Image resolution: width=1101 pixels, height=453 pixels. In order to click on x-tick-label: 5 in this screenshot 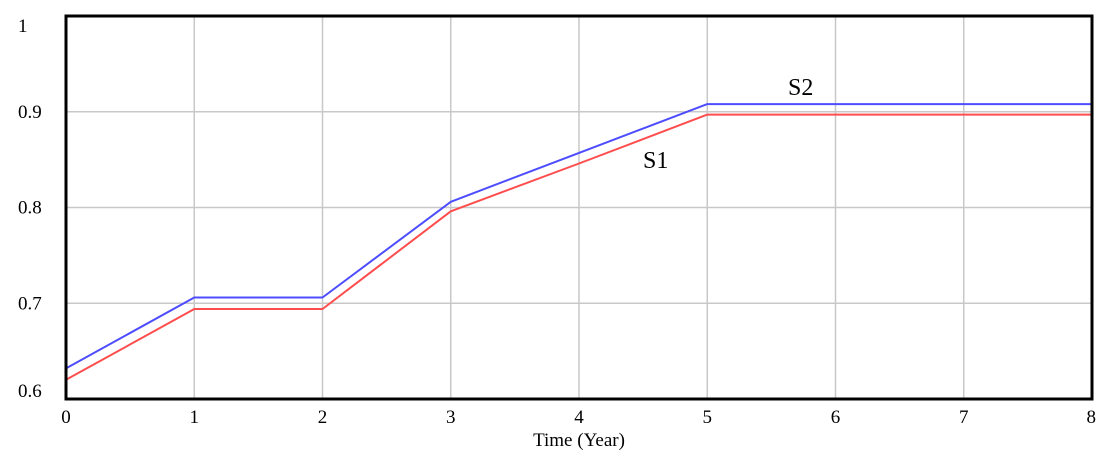, I will do `click(708, 417)`.